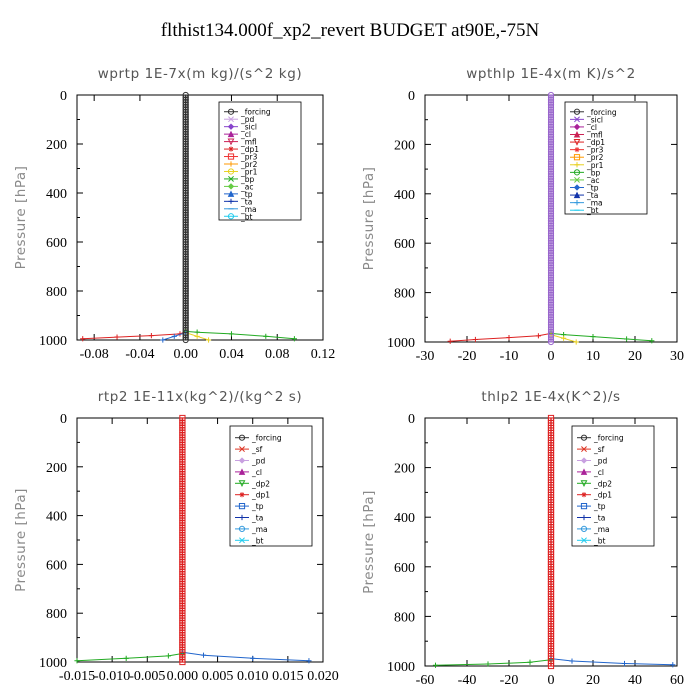 Image resolution: width=700 pixels, height=700 pixels. Describe the element at coordinates (218, 676) in the screenshot. I see `x-tick-label: 0.005` at that location.